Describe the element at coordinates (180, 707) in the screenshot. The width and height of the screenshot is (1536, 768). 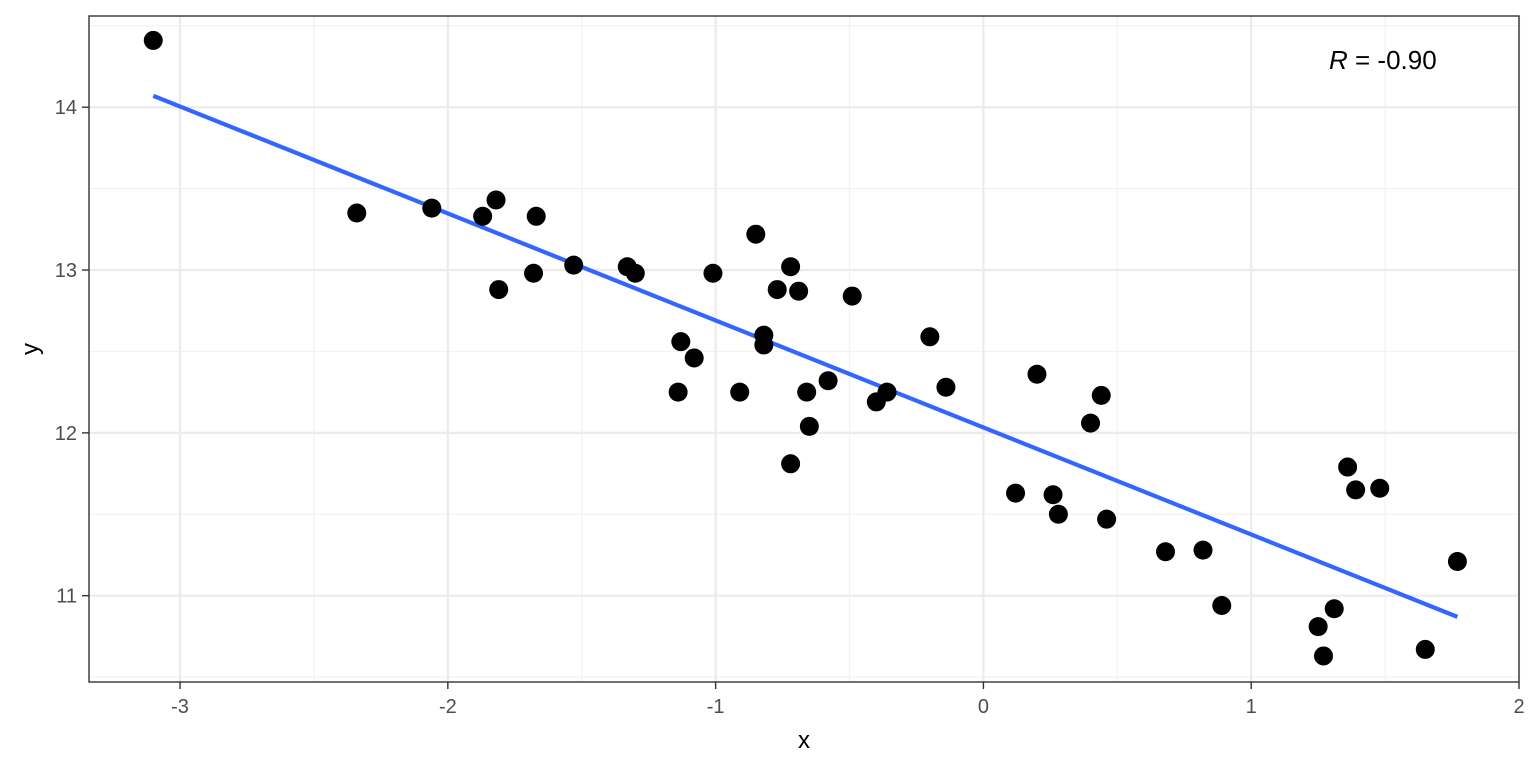
I see `x-tick-label: -3` at that location.